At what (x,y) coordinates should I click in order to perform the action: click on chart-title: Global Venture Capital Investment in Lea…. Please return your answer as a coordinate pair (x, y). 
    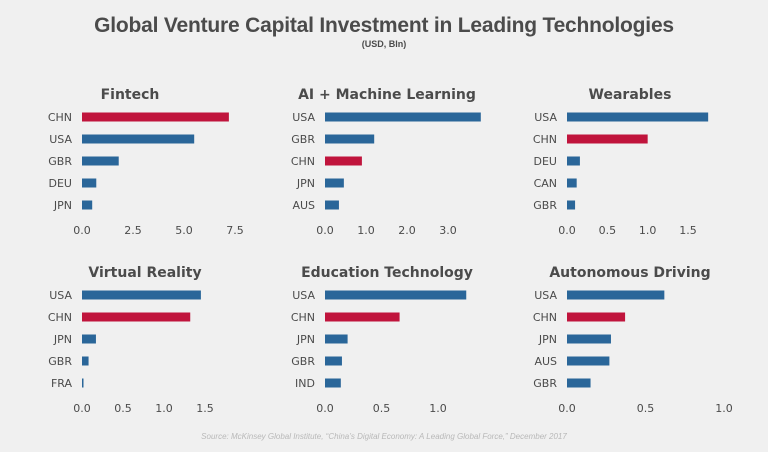
    Looking at the image, I should click on (384, 25).